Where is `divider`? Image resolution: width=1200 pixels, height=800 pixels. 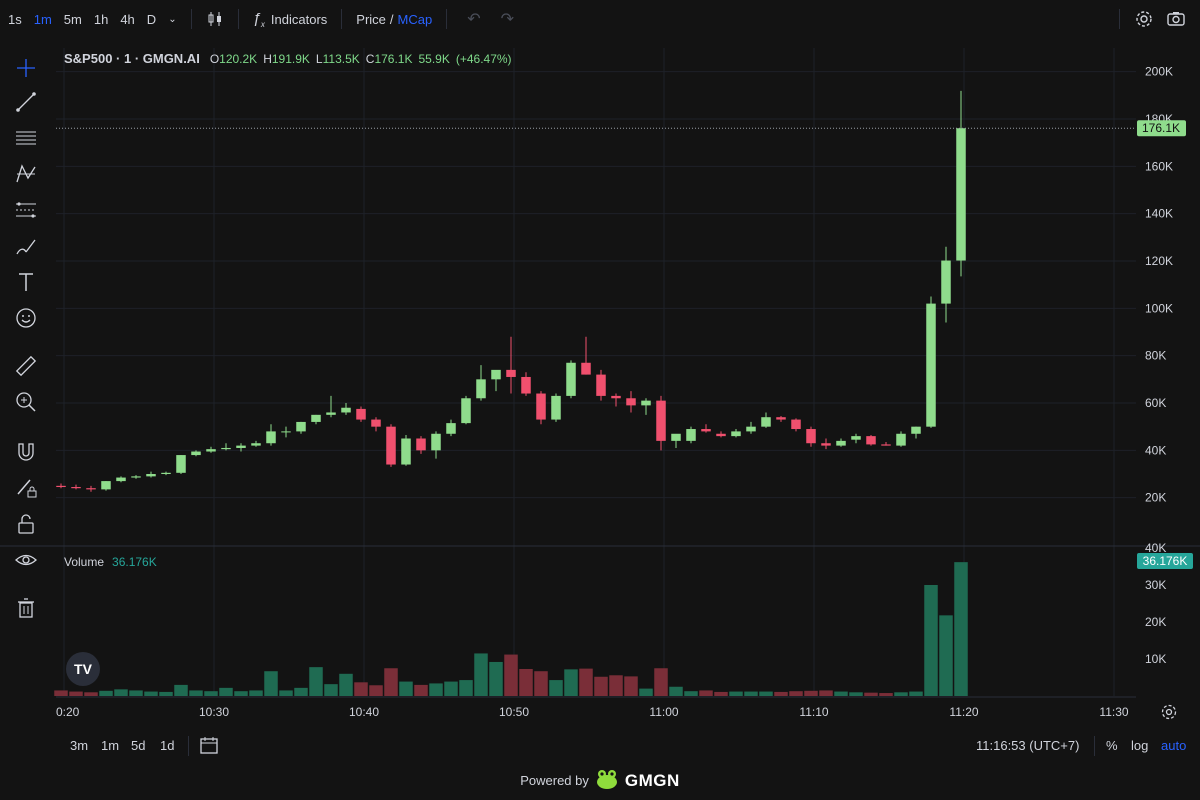
divider is located at coordinates (238, 19).